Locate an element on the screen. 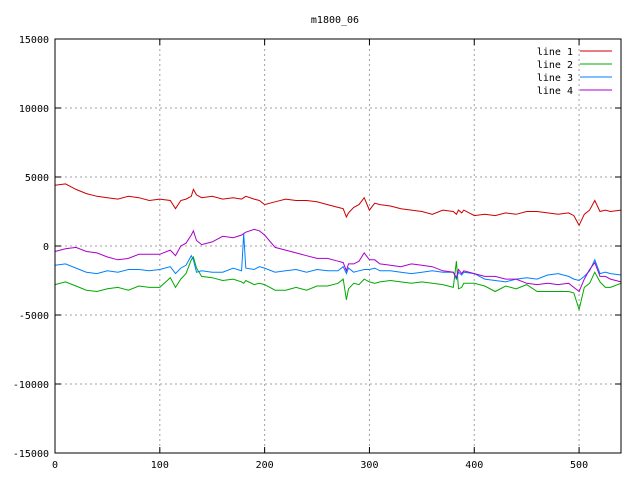  legend-label-1: line 1 is located at coordinates (555, 52).